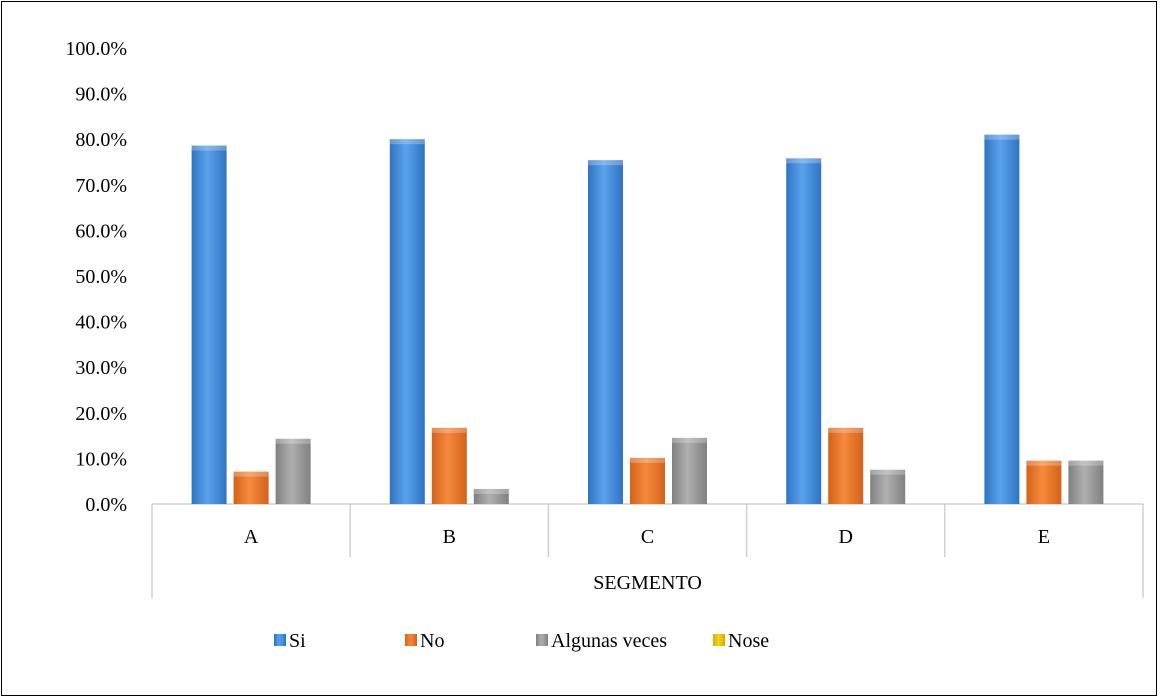 Image resolution: width=1160 pixels, height=699 pixels. Describe the element at coordinates (1044, 482) in the screenshot. I see `bar-no-e` at that location.